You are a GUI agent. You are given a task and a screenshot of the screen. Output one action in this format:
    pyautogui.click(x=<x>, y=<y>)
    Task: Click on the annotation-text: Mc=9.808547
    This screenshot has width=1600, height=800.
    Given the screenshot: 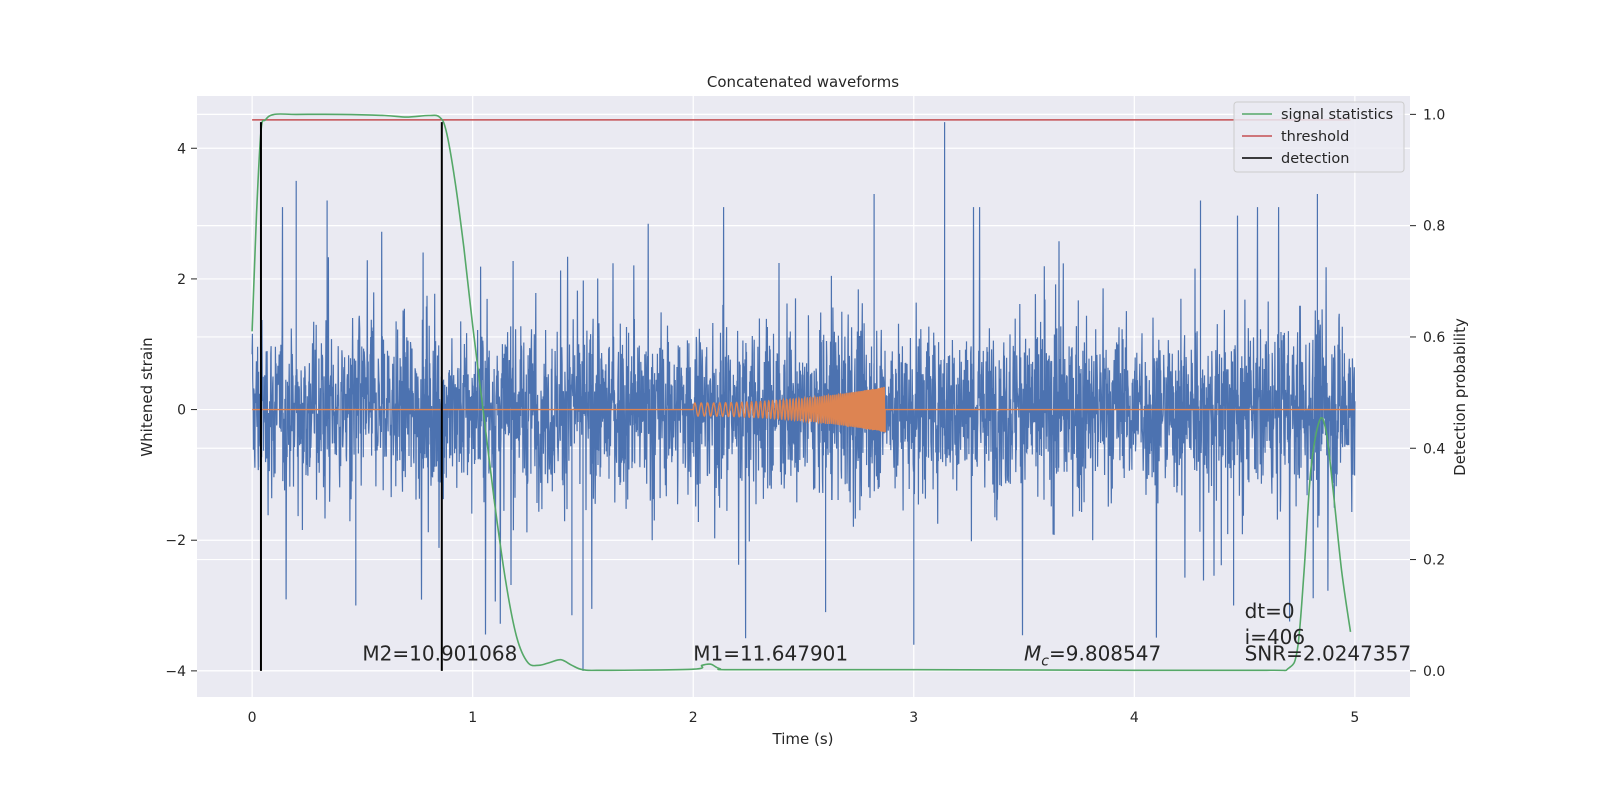 What is the action you would take?
    pyautogui.click(x=1092, y=656)
    